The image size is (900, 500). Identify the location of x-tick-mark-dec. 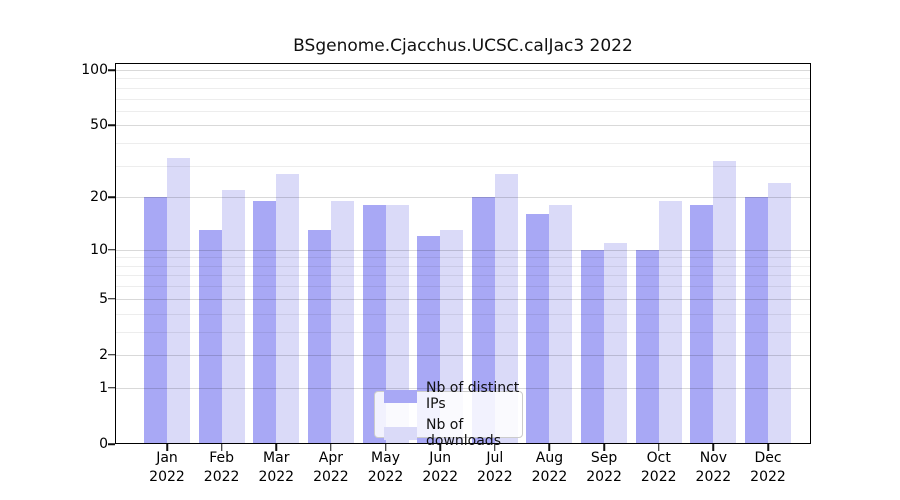
(768, 447).